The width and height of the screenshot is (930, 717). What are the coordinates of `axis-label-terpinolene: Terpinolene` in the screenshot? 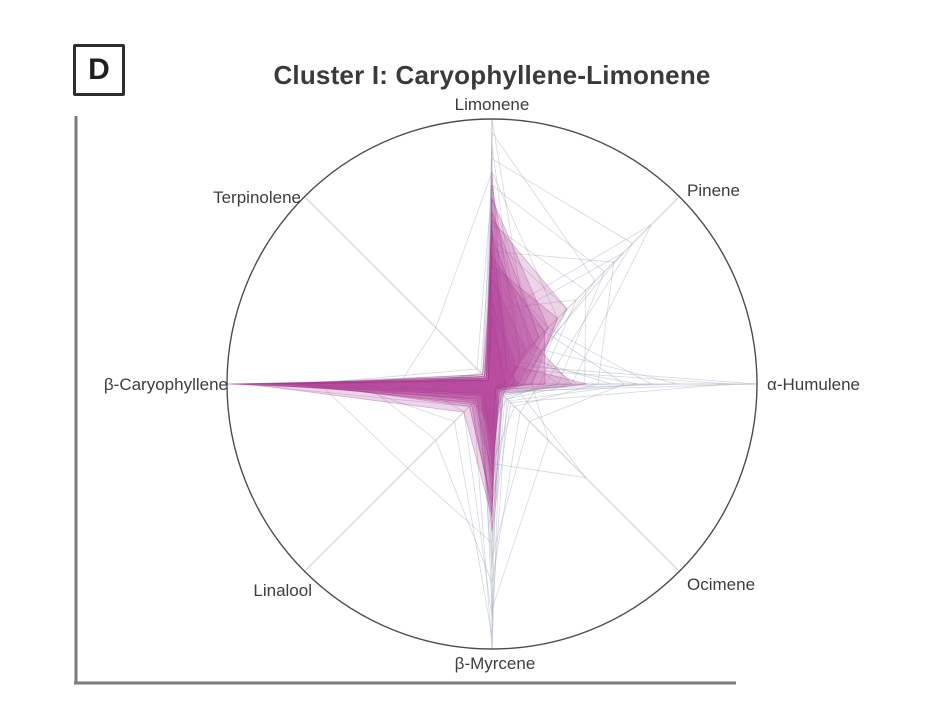 It's located at (257, 197).